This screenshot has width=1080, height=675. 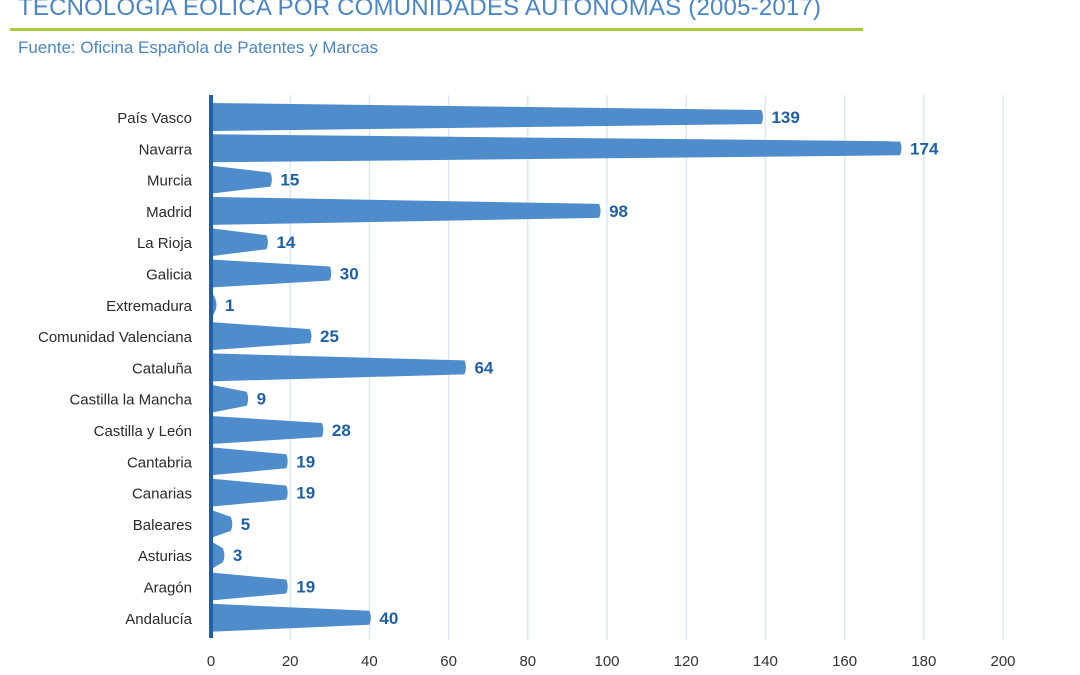 I want to click on category-label: Galicia, so click(x=169, y=275).